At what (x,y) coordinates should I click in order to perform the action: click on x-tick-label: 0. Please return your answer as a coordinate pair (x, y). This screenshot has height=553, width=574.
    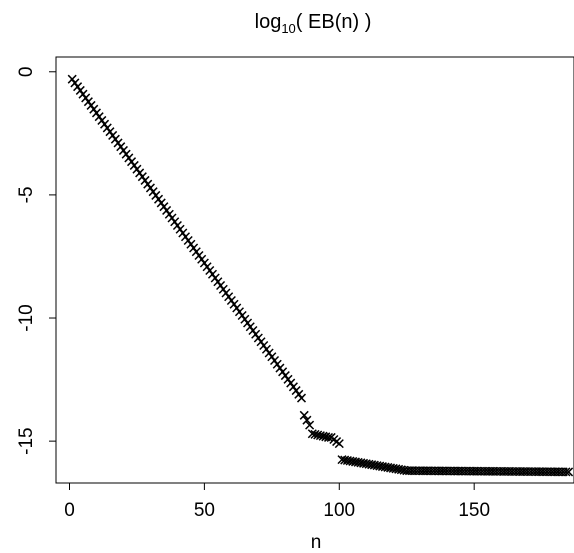
    Looking at the image, I should click on (69, 510).